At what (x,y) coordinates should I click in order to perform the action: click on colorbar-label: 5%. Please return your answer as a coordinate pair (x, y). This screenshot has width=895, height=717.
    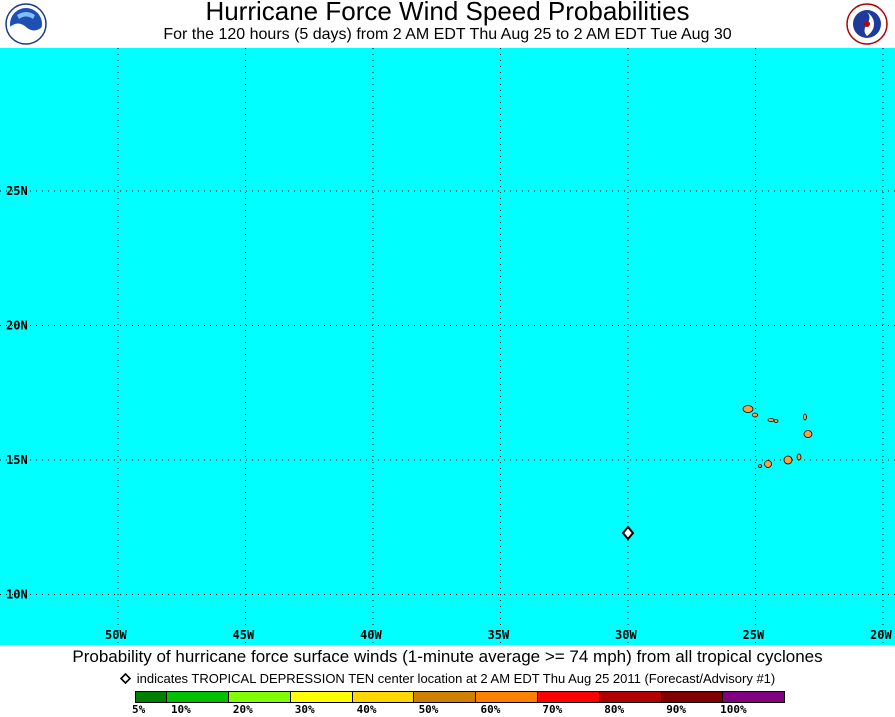
    Looking at the image, I should click on (139, 709).